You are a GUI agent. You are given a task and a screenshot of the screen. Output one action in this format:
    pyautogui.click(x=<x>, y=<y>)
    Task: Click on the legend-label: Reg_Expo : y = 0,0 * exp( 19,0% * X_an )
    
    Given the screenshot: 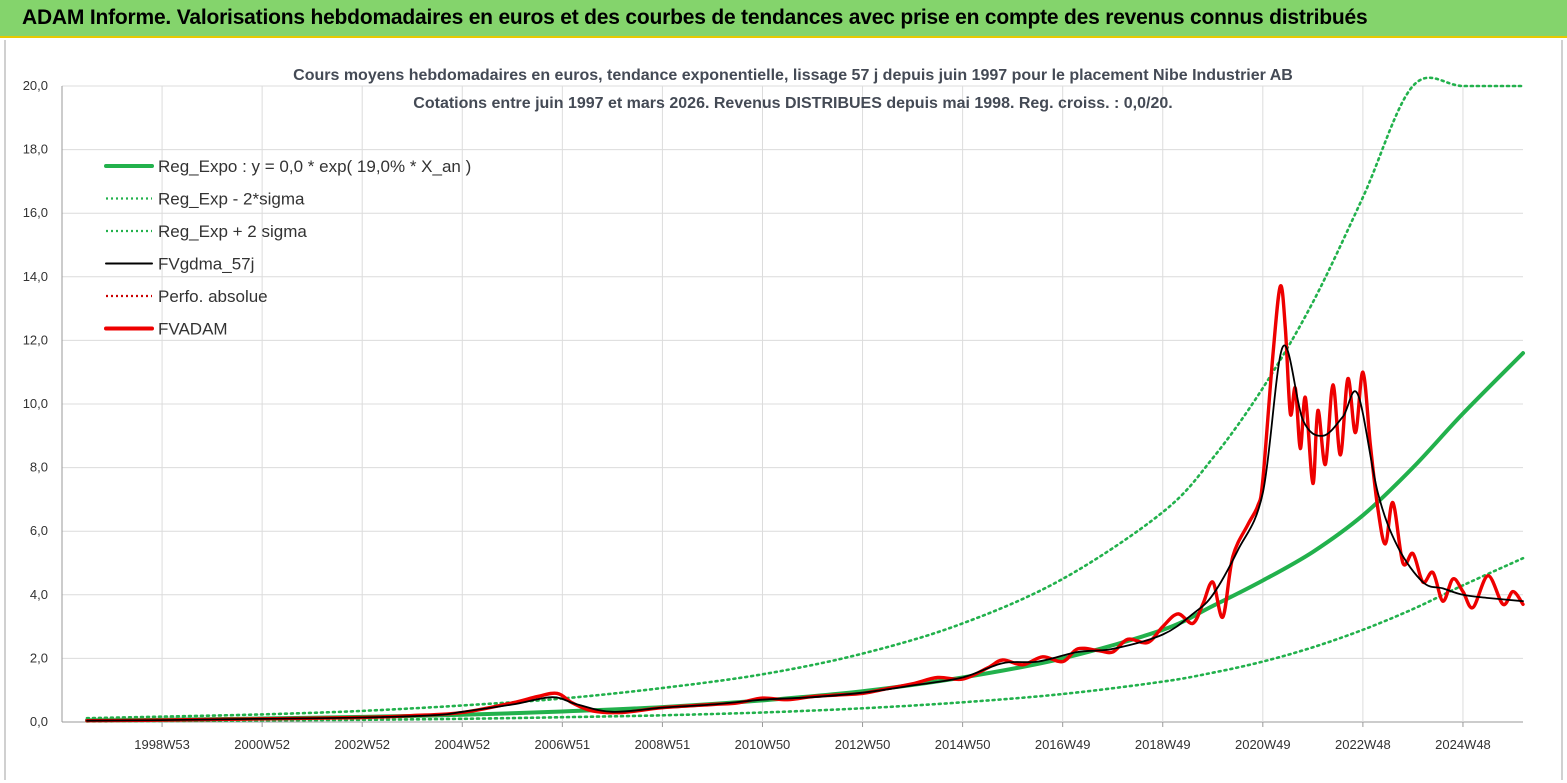 What is the action you would take?
    pyautogui.click(x=314, y=166)
    